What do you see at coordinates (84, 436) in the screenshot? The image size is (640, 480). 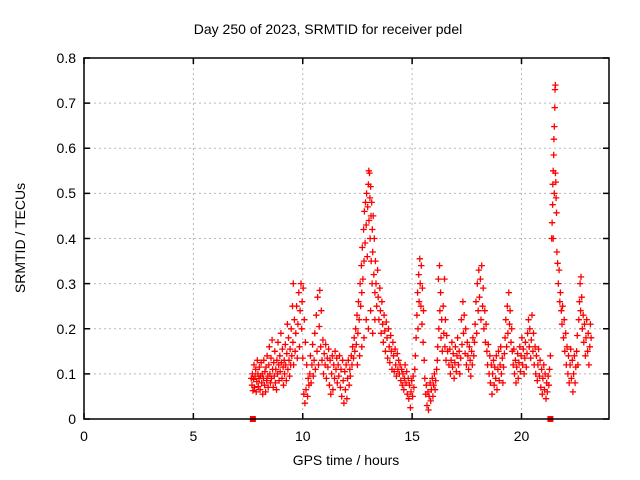 I see `x-tick-label: 0` at bounding box center [84, 436].